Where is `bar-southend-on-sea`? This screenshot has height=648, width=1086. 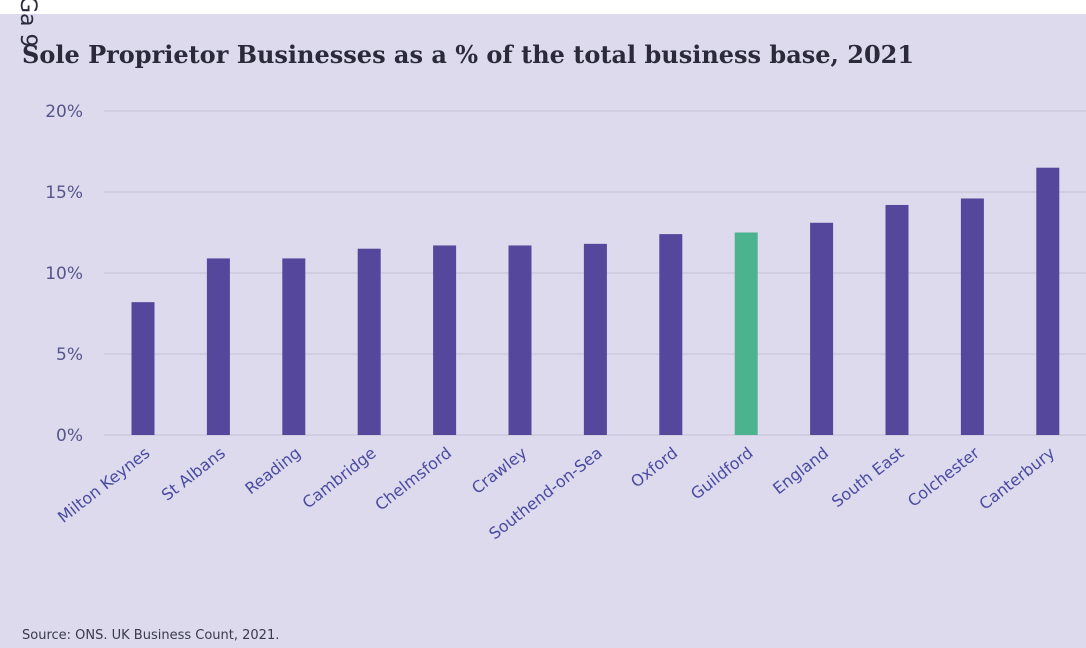 bar-southend-on-sea is located at coordinates (595, 339).